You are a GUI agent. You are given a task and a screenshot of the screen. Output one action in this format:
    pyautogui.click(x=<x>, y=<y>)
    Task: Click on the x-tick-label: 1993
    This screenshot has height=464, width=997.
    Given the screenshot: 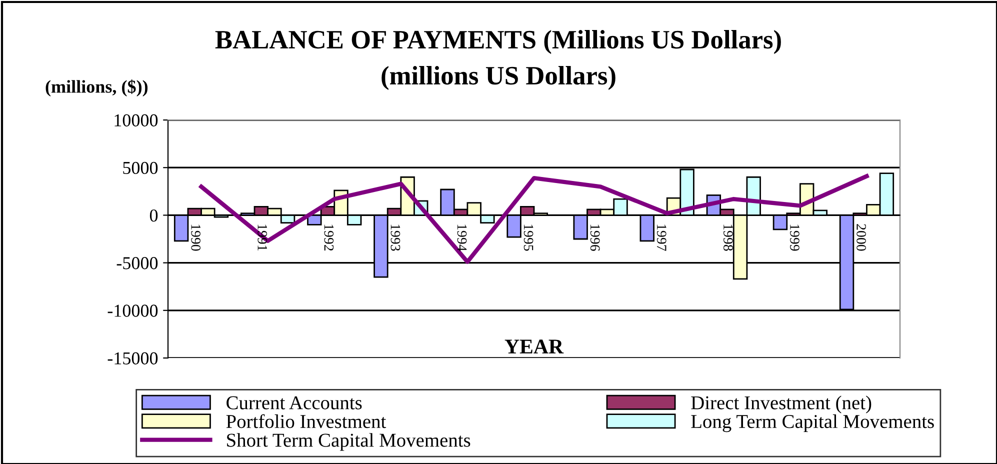 What is the action you would take?
    pyautogui.click(x=395, y=237)
    